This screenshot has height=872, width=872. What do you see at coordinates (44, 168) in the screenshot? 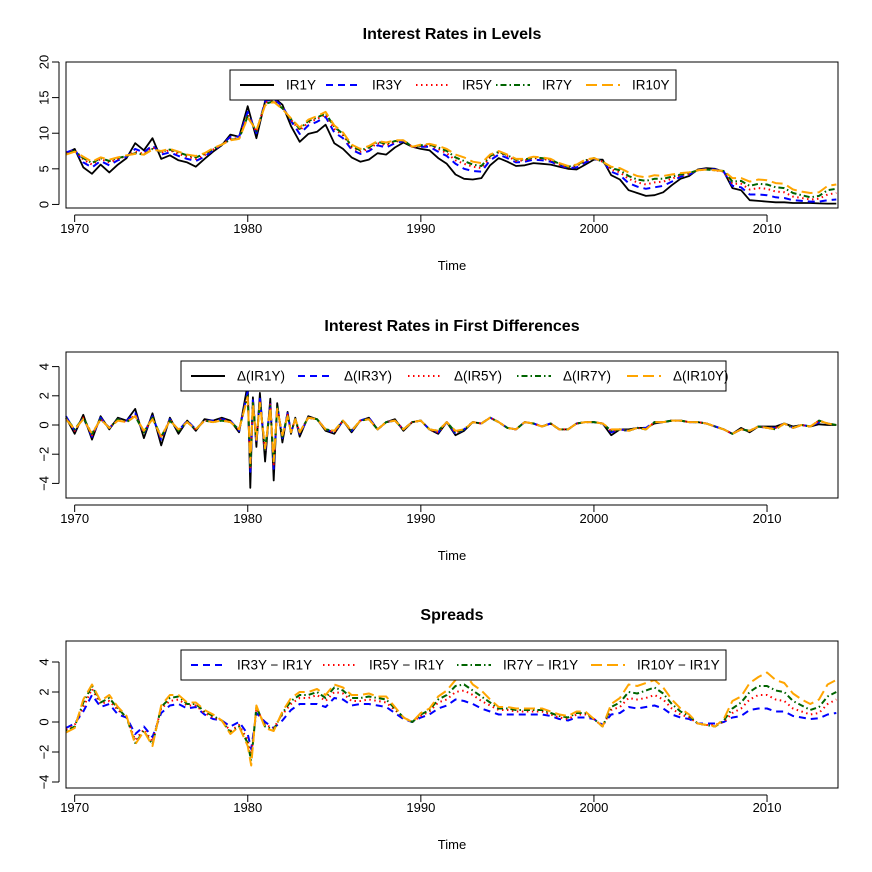
I see `y-tick-label: 5` at bounding box center [44, 168].